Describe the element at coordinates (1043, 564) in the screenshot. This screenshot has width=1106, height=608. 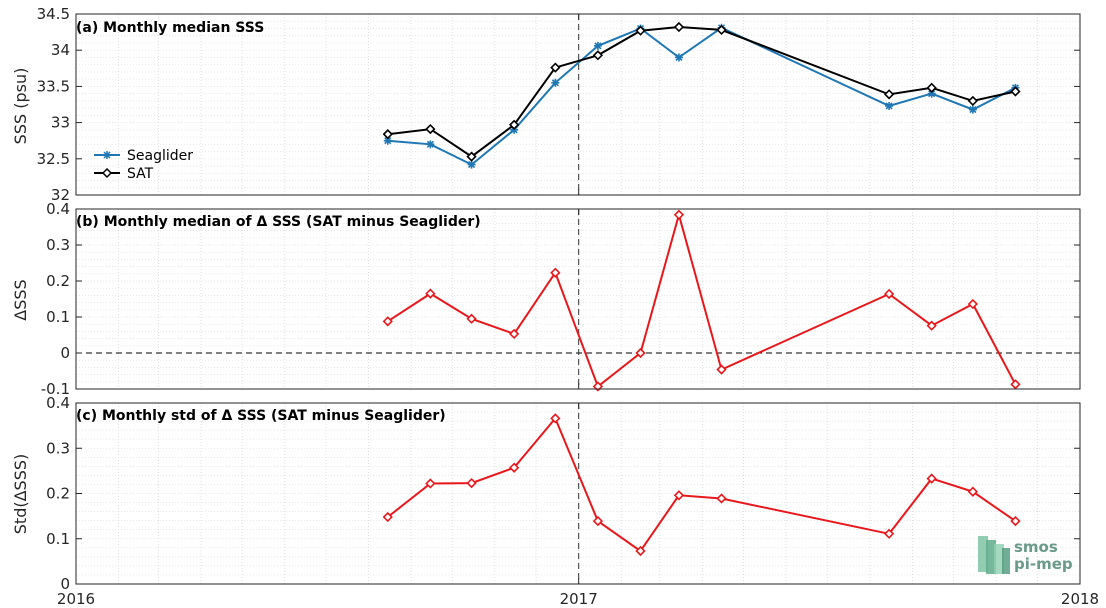
I see `logo-line2: pi-mep` at that location.